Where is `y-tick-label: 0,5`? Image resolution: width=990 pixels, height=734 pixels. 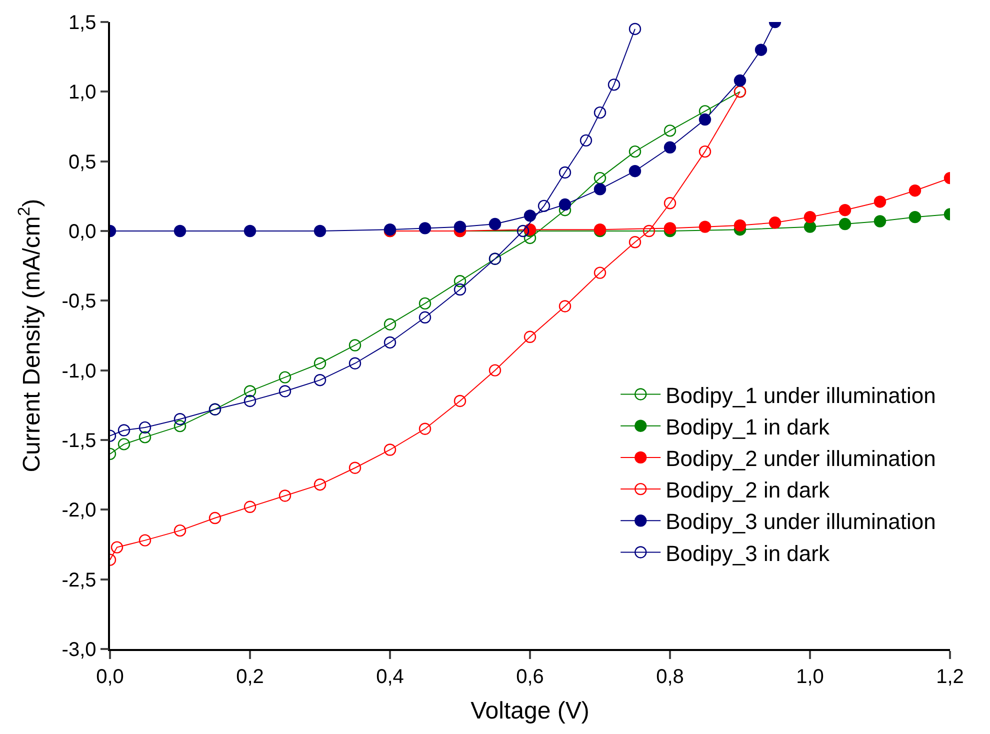 y-tick-label: 0,5 is located at coordinates (82, 162).